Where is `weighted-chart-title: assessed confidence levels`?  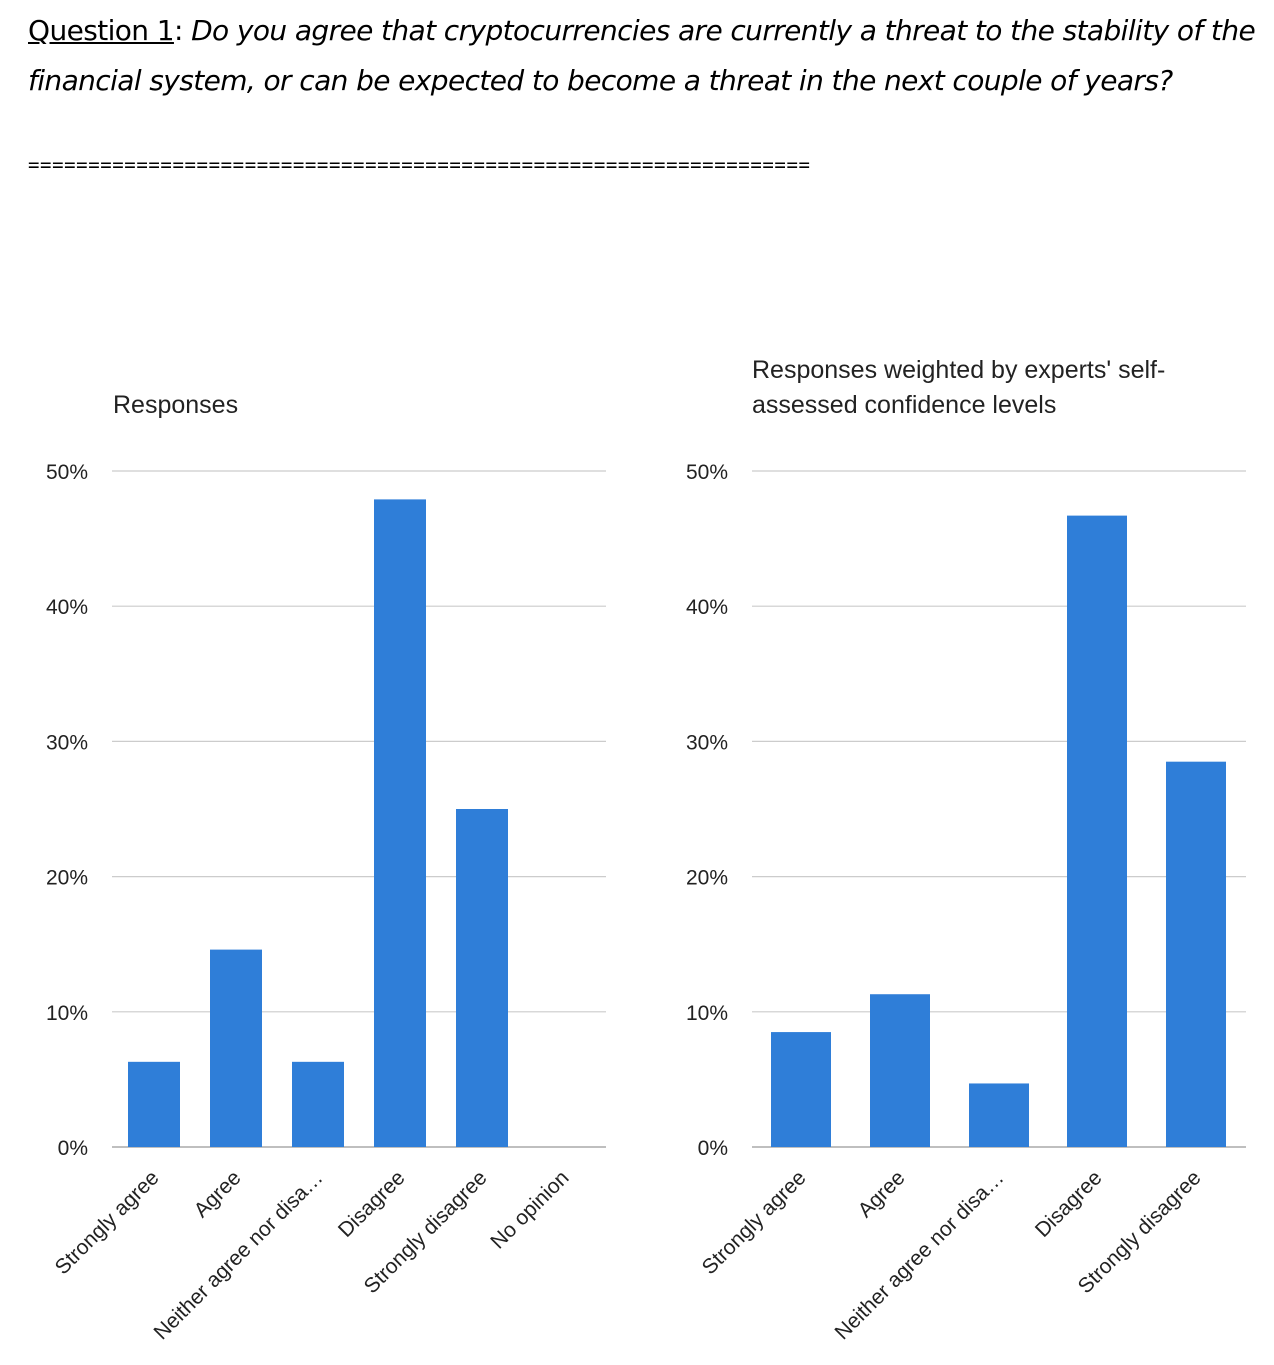 weighted-chart-title: assessed confidence levels is located at coordinates (904, 405).